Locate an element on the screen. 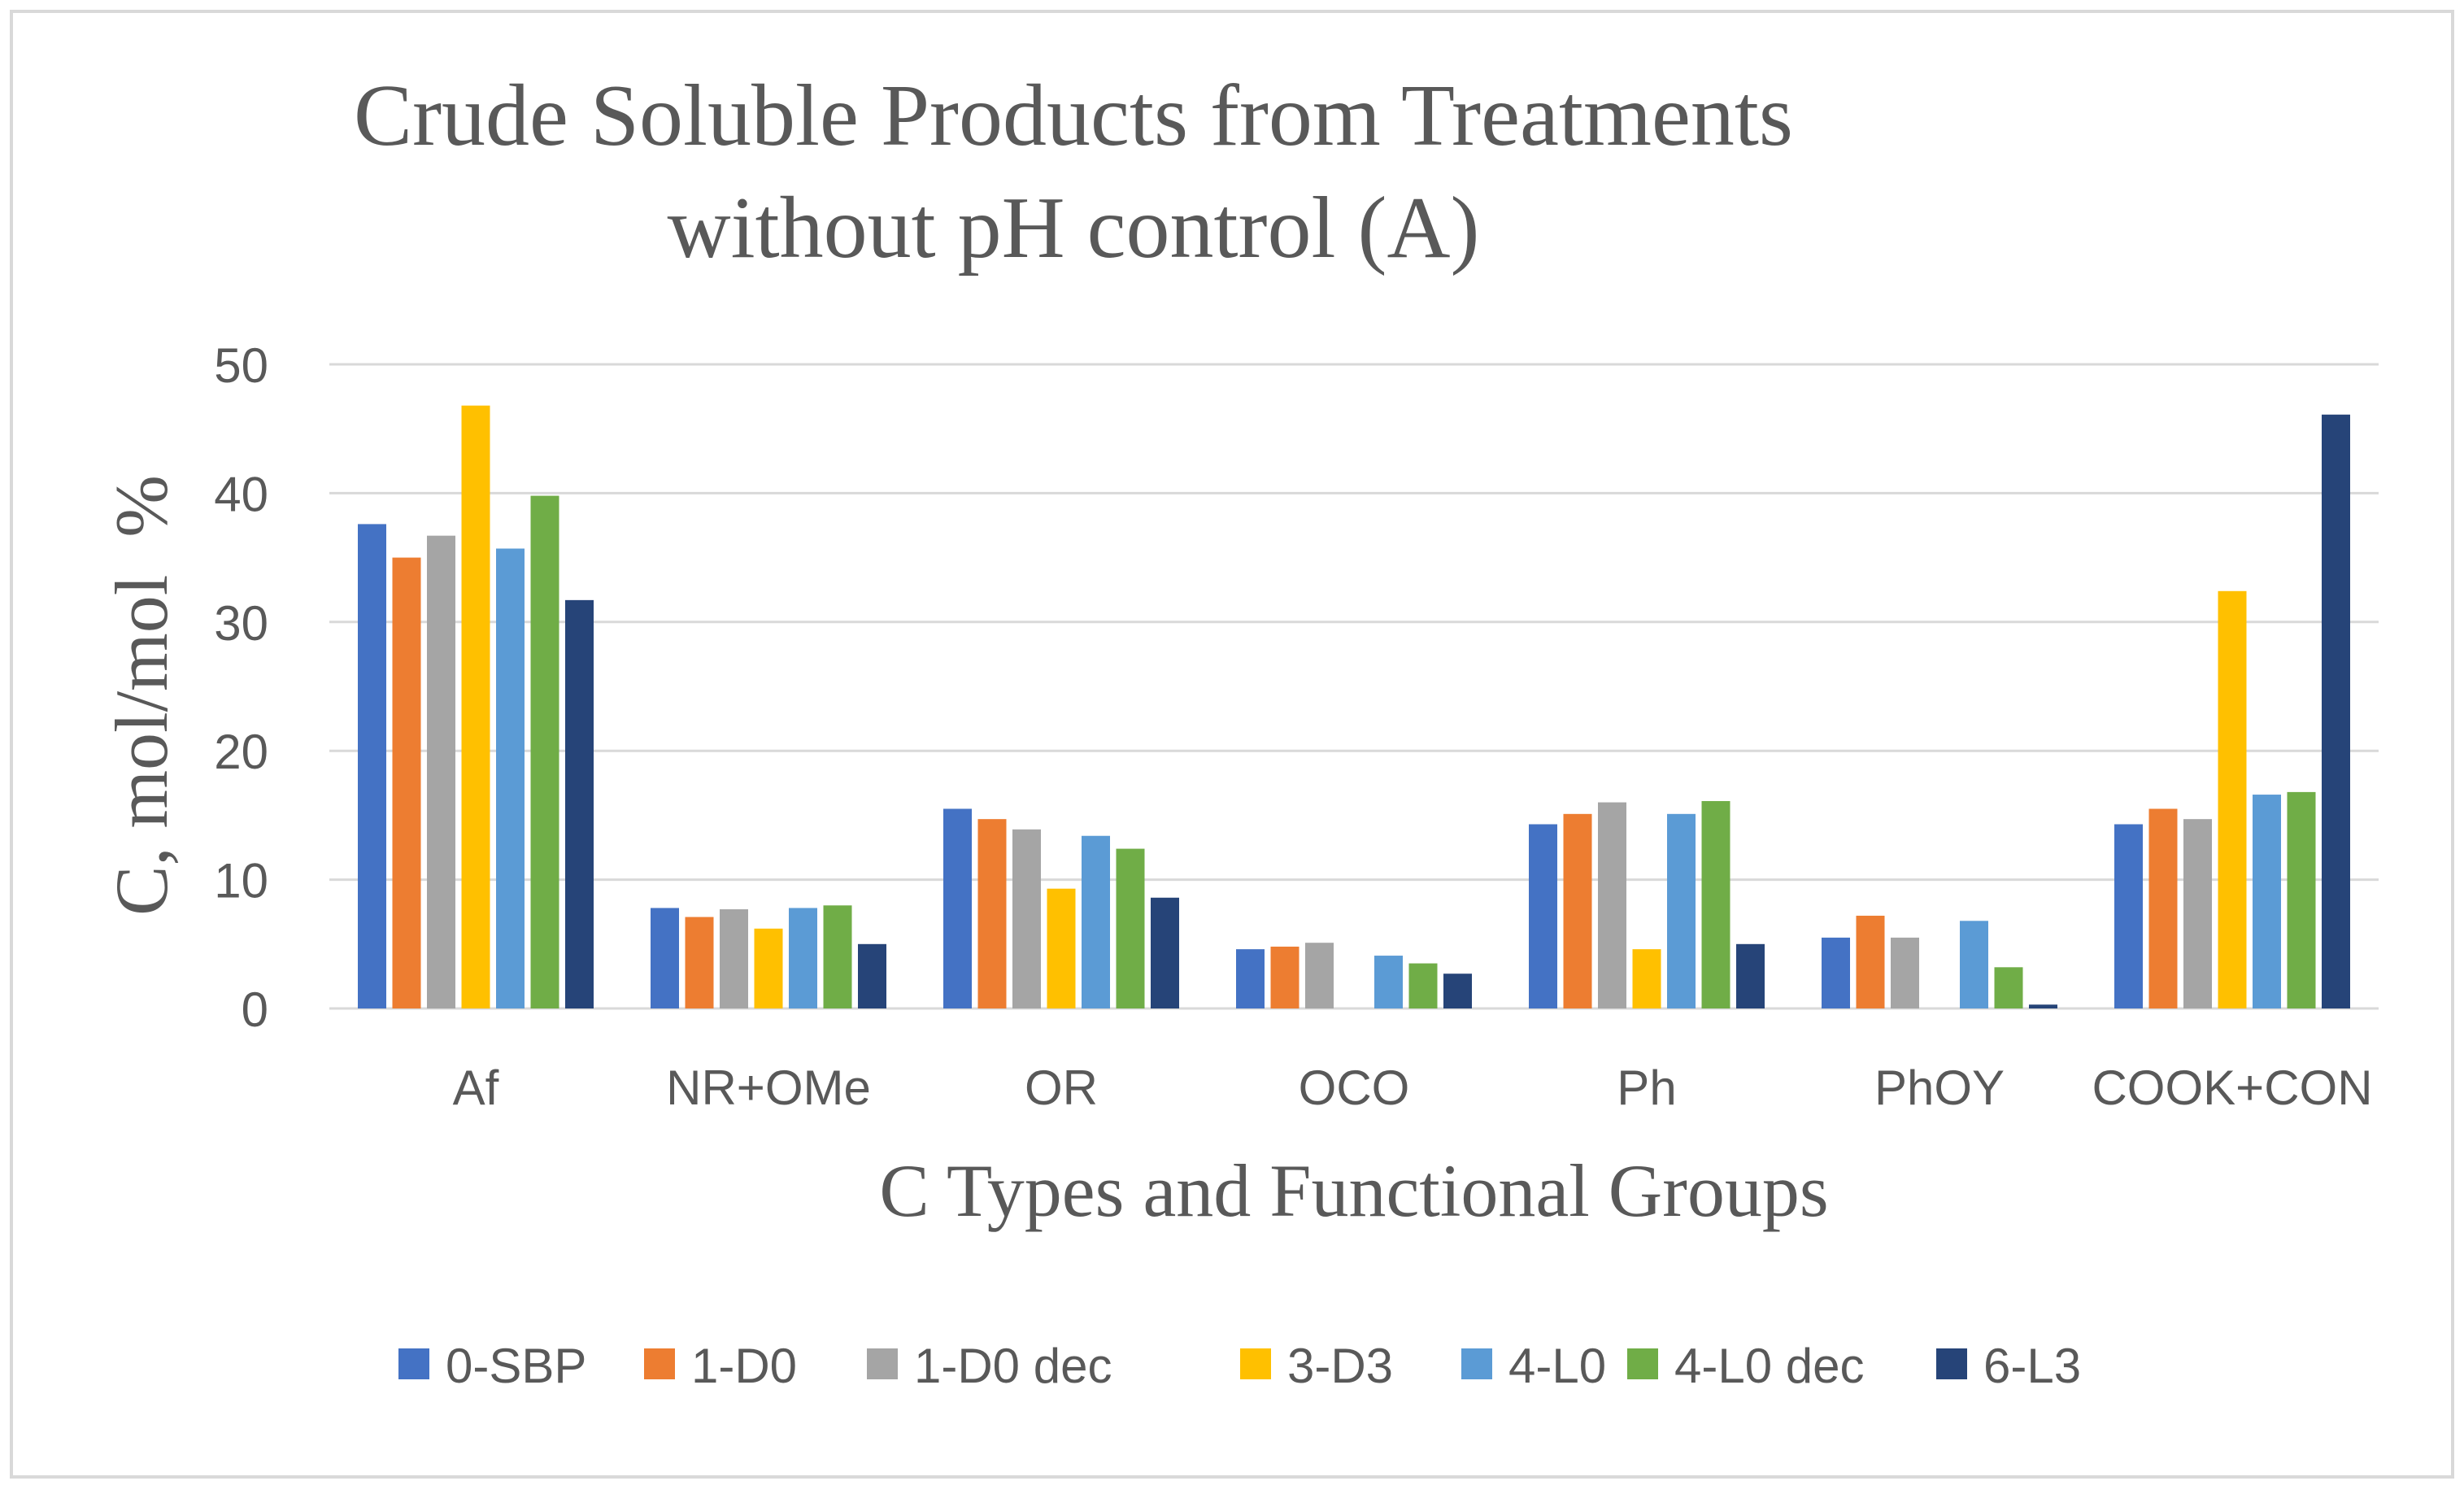 The image size is (2464, 1494). chart-subtitle: without pH control (A) is located at coordinates (1074, 228).